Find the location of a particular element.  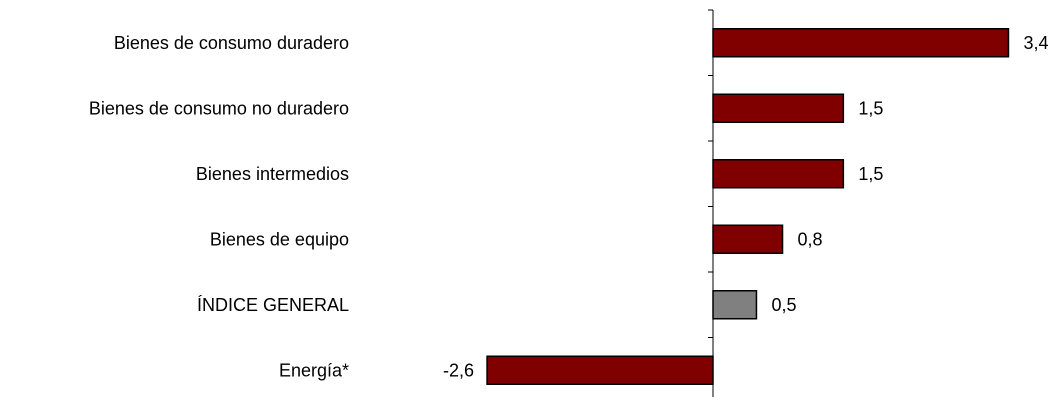

category-label: Bienes de consumo no duradero is located at coordinates (219, 108).